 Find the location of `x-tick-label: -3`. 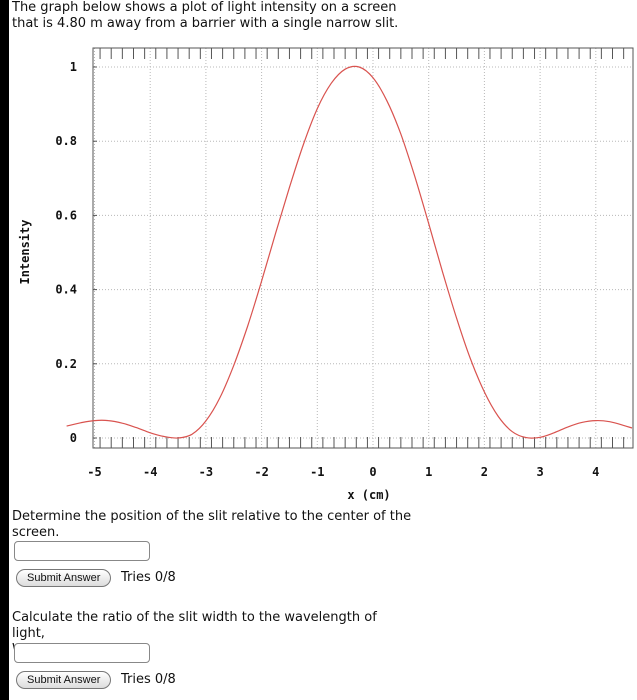

x-tick-label: -3 is located at coordinates (206, 472).